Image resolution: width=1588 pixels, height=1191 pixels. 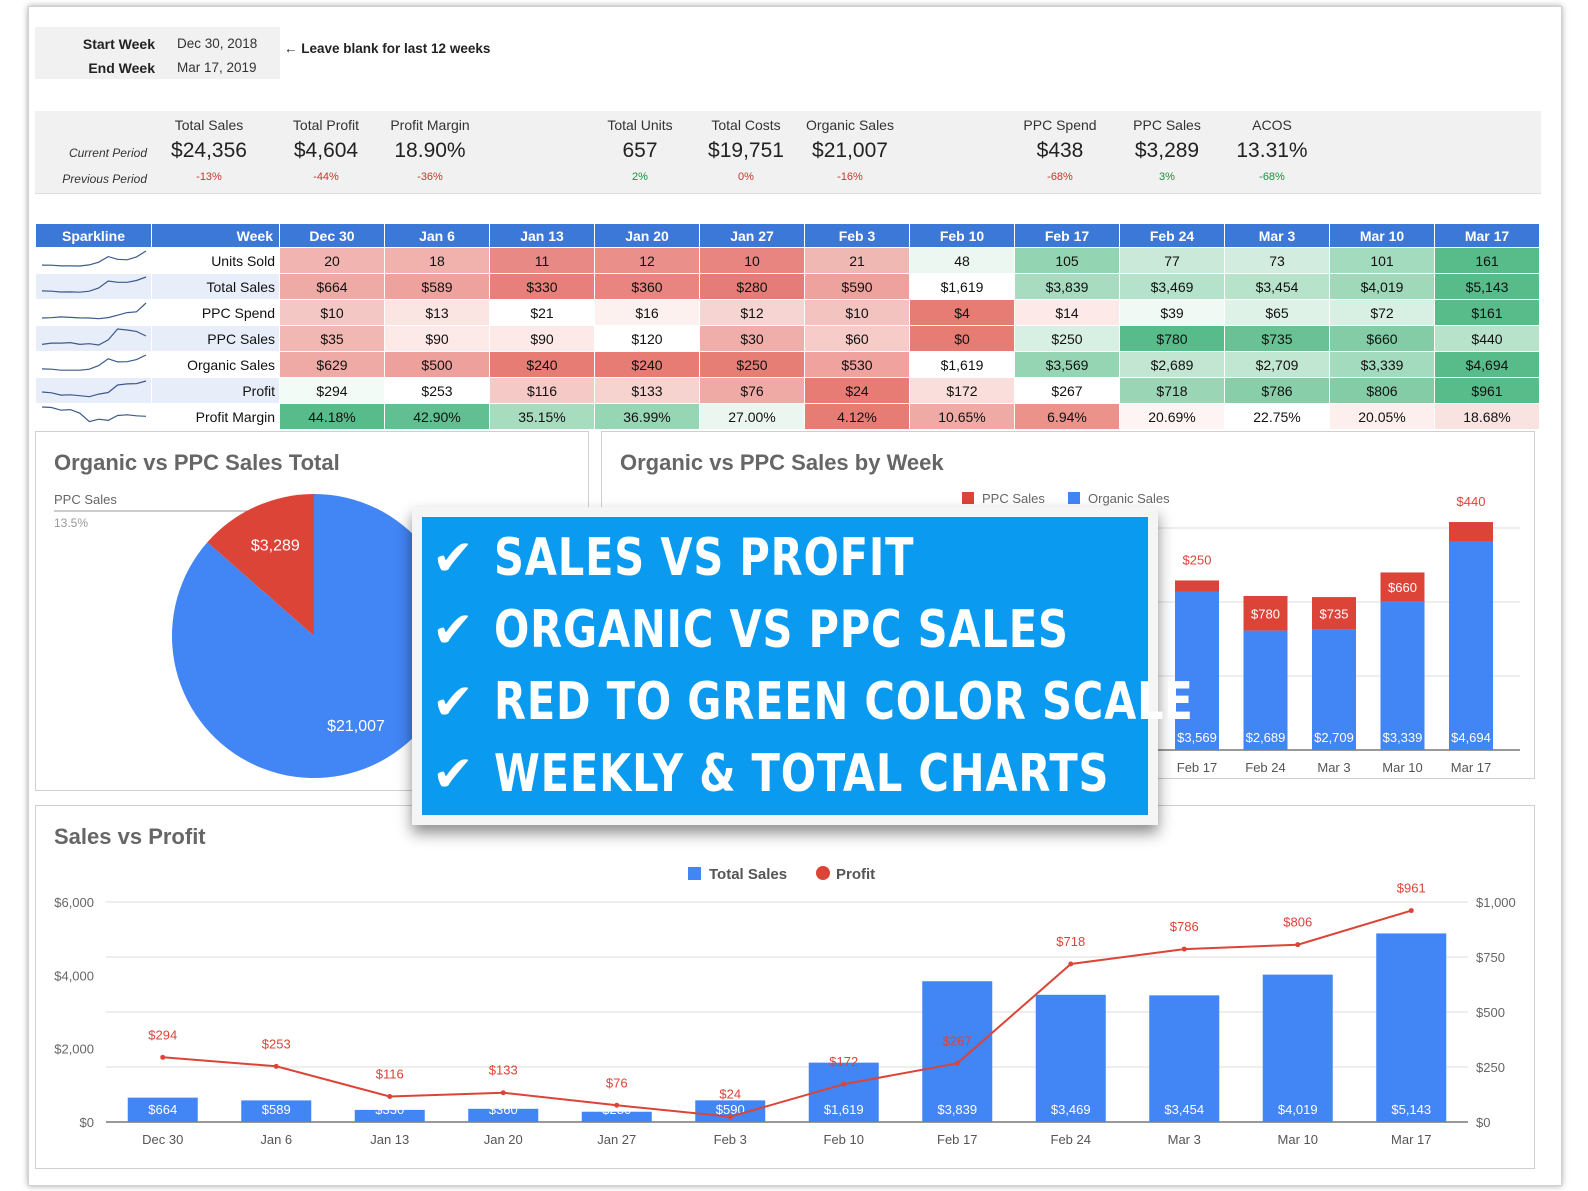 I want to click on pie-slice-label: $3,289, so click(x=275, y=546).